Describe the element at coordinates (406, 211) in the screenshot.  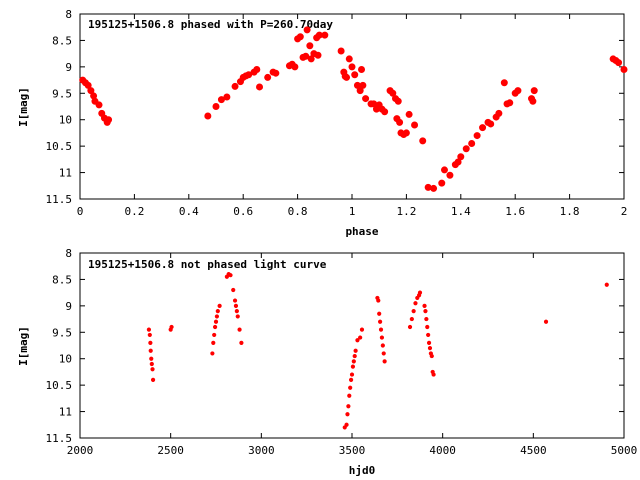
I see `x-tick-label: 1.2` at that location.